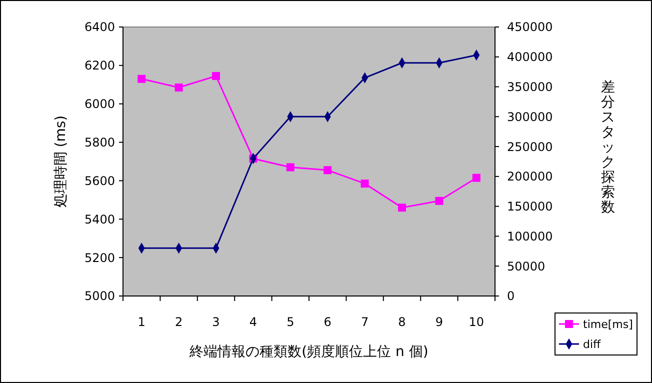 The image size is (652, 383). I want to click on x-axis-title: 終端情報の種類数(頻度順位上位 n 個), so click(308, 352).